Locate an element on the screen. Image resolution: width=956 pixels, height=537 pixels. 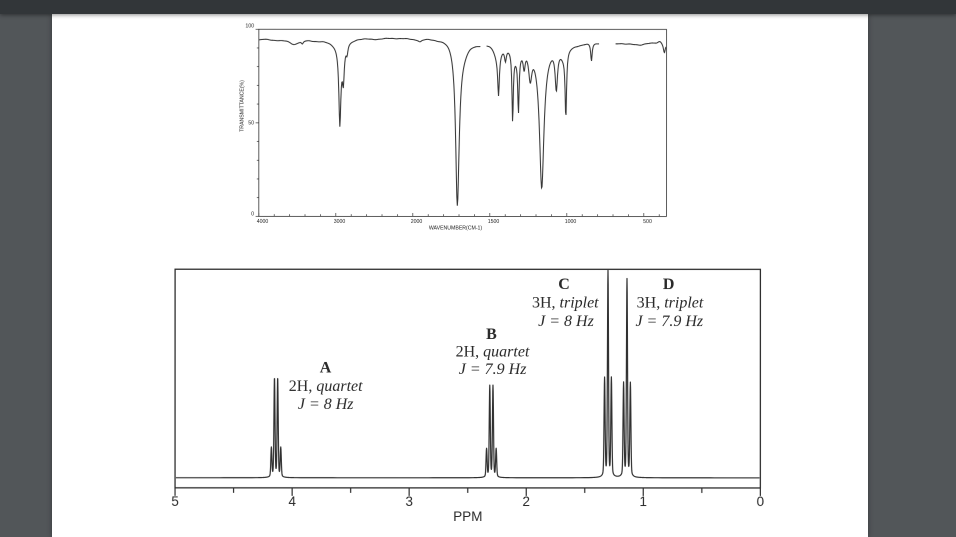
svg-text: 4 is located at coordinates (292, 501).